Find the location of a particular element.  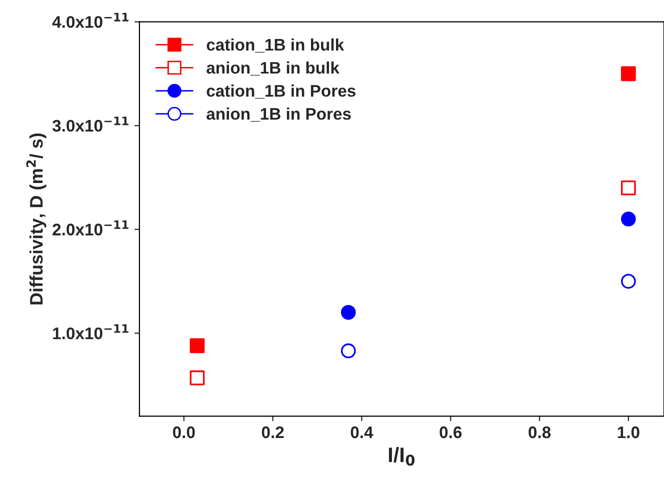

y-tick-label: 3.0x10$^{−11}$ is located at coordinates (90, 124).